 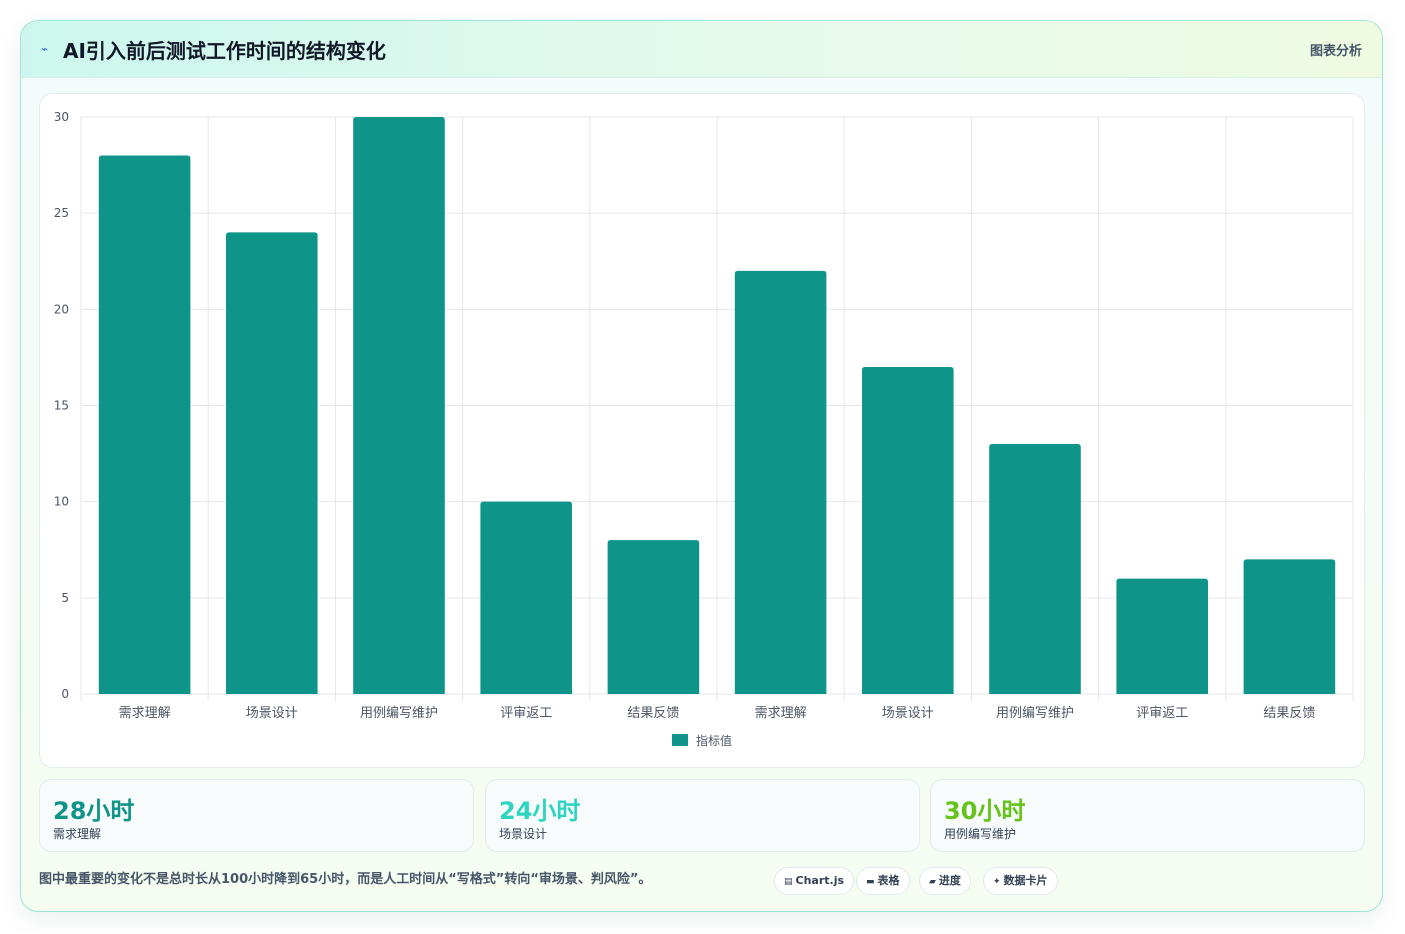 I want to click on stat-value: 30小时, so click(x=985, y=811).